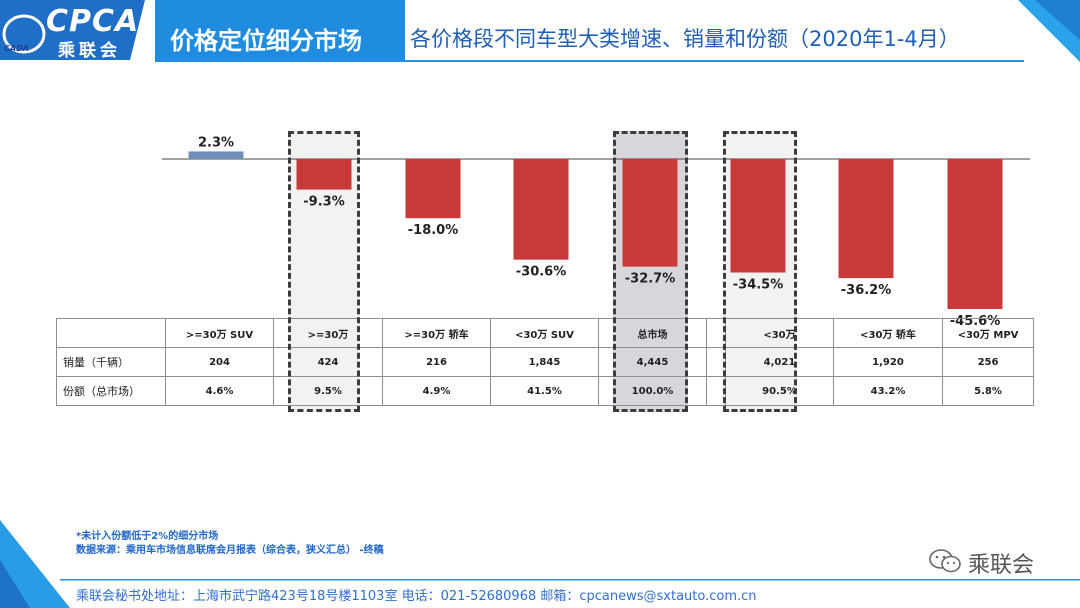 Image resolution: width=1080 pixels, height=608 pixels. What do you see at coordinates (230, 550) in the screenshot?
I see `footnote-2: 数据来源：乘用车市场信息联席会月报表（综合表，狭义汇总） -终稿` at bounding box center [230, 550].